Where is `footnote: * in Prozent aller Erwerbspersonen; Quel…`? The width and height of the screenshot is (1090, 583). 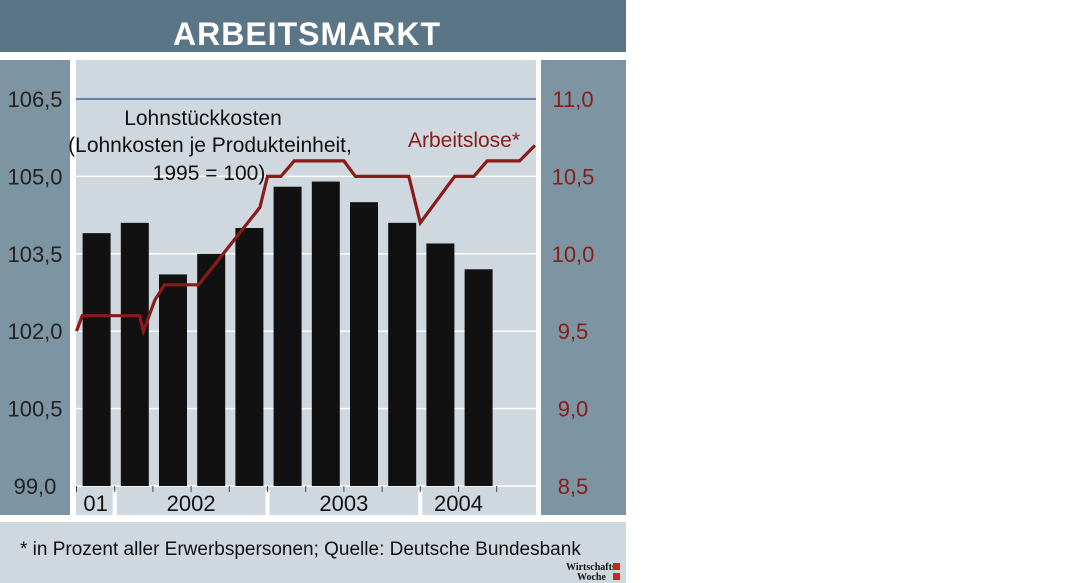
footnote: * in Prozent aller Erwerbspersonen; Quel… is located at coordinates (300, 549).